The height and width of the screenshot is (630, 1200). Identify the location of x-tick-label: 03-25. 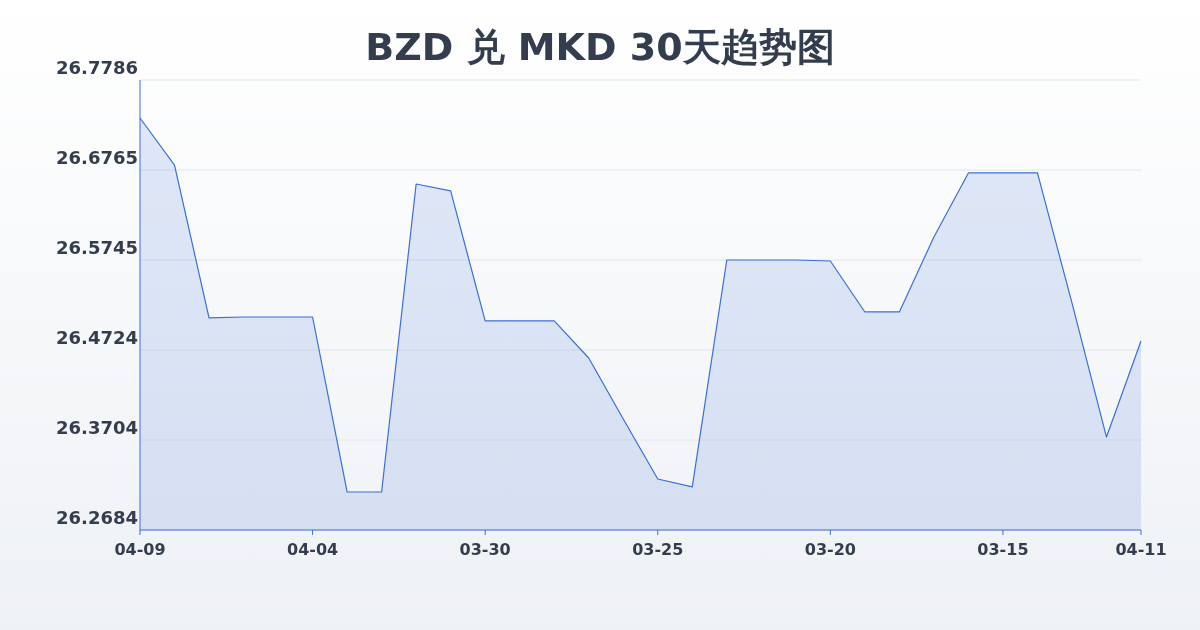
(658, 549).